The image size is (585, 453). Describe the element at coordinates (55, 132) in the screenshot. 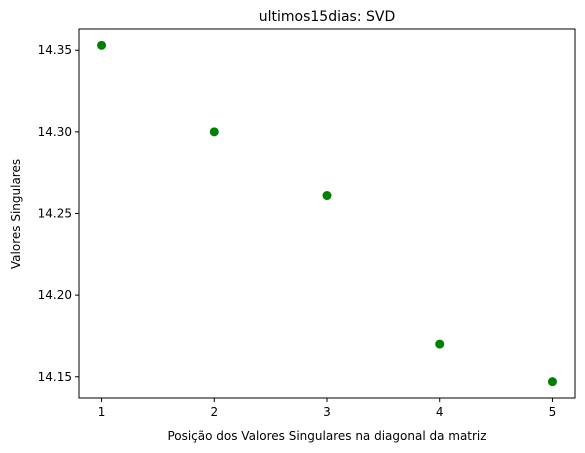

I see `y-tick-label-4: 14.30` at that location.